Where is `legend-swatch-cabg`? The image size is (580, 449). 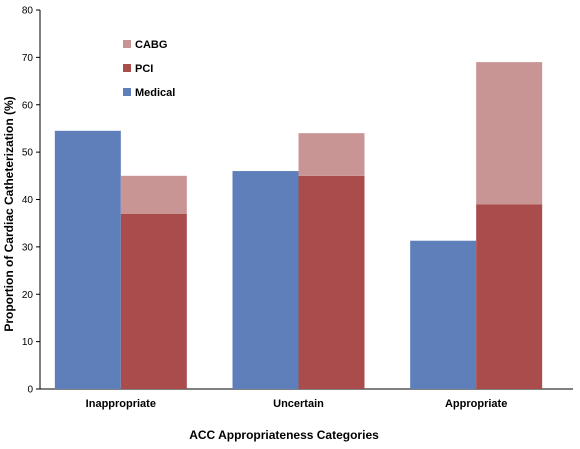 legend-swatch-cabg is located at coordinates (127, 44).